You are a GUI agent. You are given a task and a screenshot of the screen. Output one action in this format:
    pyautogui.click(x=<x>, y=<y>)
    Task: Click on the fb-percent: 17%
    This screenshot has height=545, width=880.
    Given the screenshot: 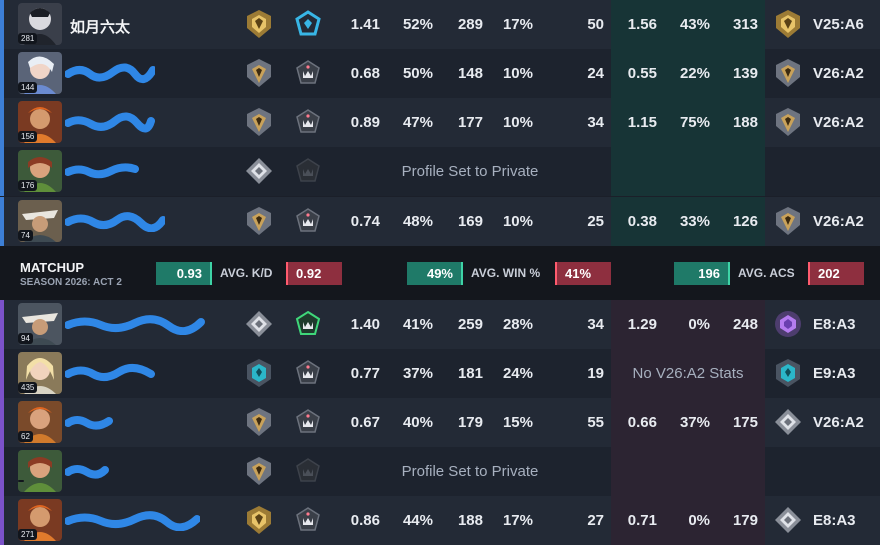 What is the action you would take?
    pyautogui.click(x=517, y=24)
    